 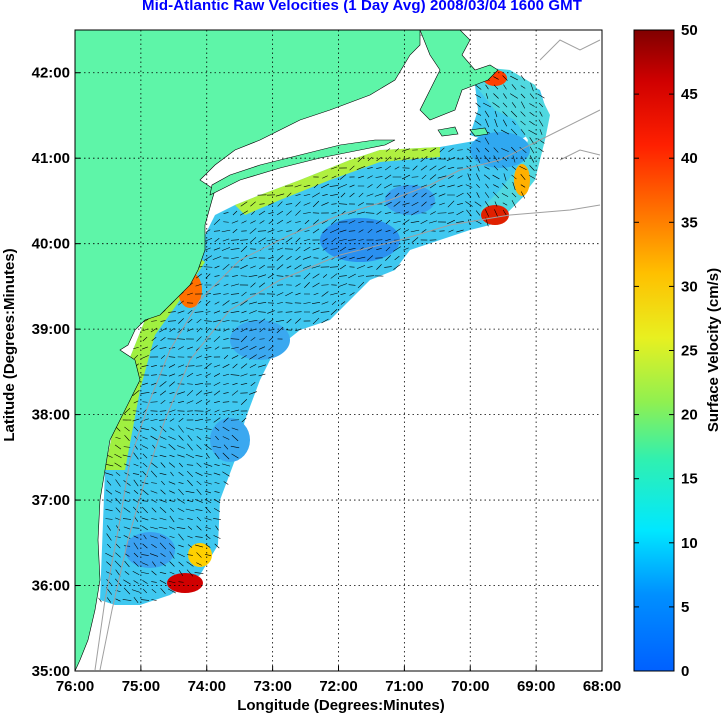 I want to click on coverage-northeast, so click(x=512, y=146).